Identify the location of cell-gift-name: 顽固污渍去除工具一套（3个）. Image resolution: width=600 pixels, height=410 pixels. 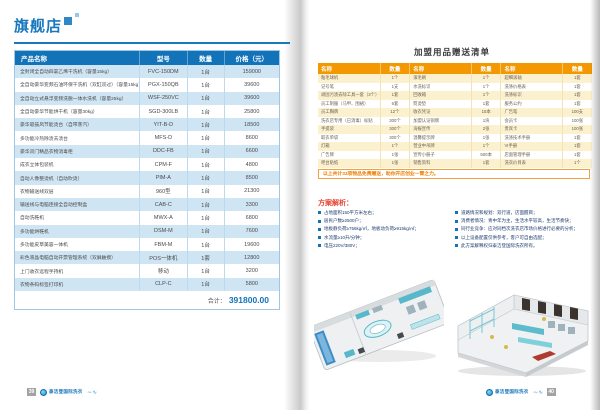
(350, 95).